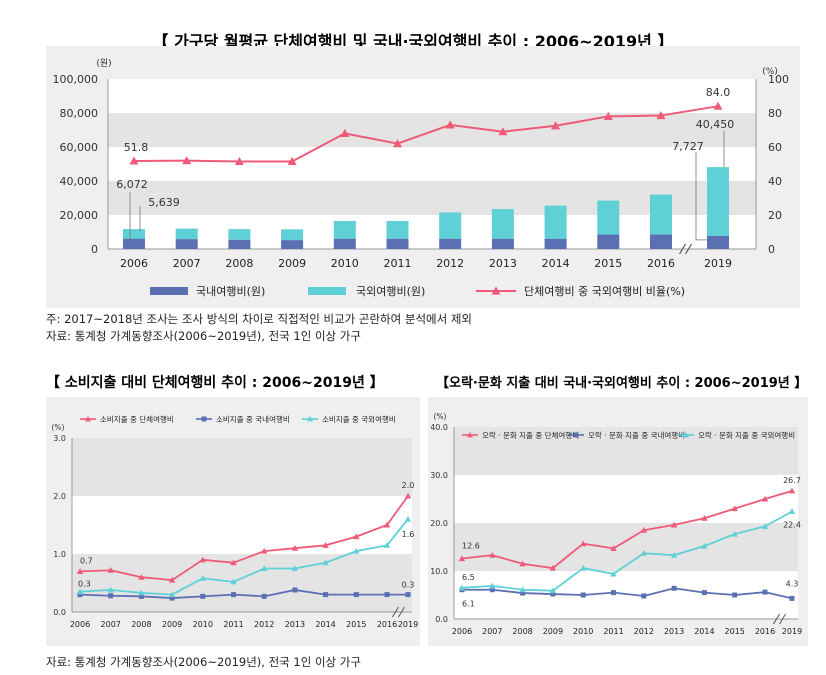 This screenshot has height=675, width=826. What do you see at coordinates (608, 241) in the screenshot?
I see `bar-domestic-2015` at bounding box center [608, 241].